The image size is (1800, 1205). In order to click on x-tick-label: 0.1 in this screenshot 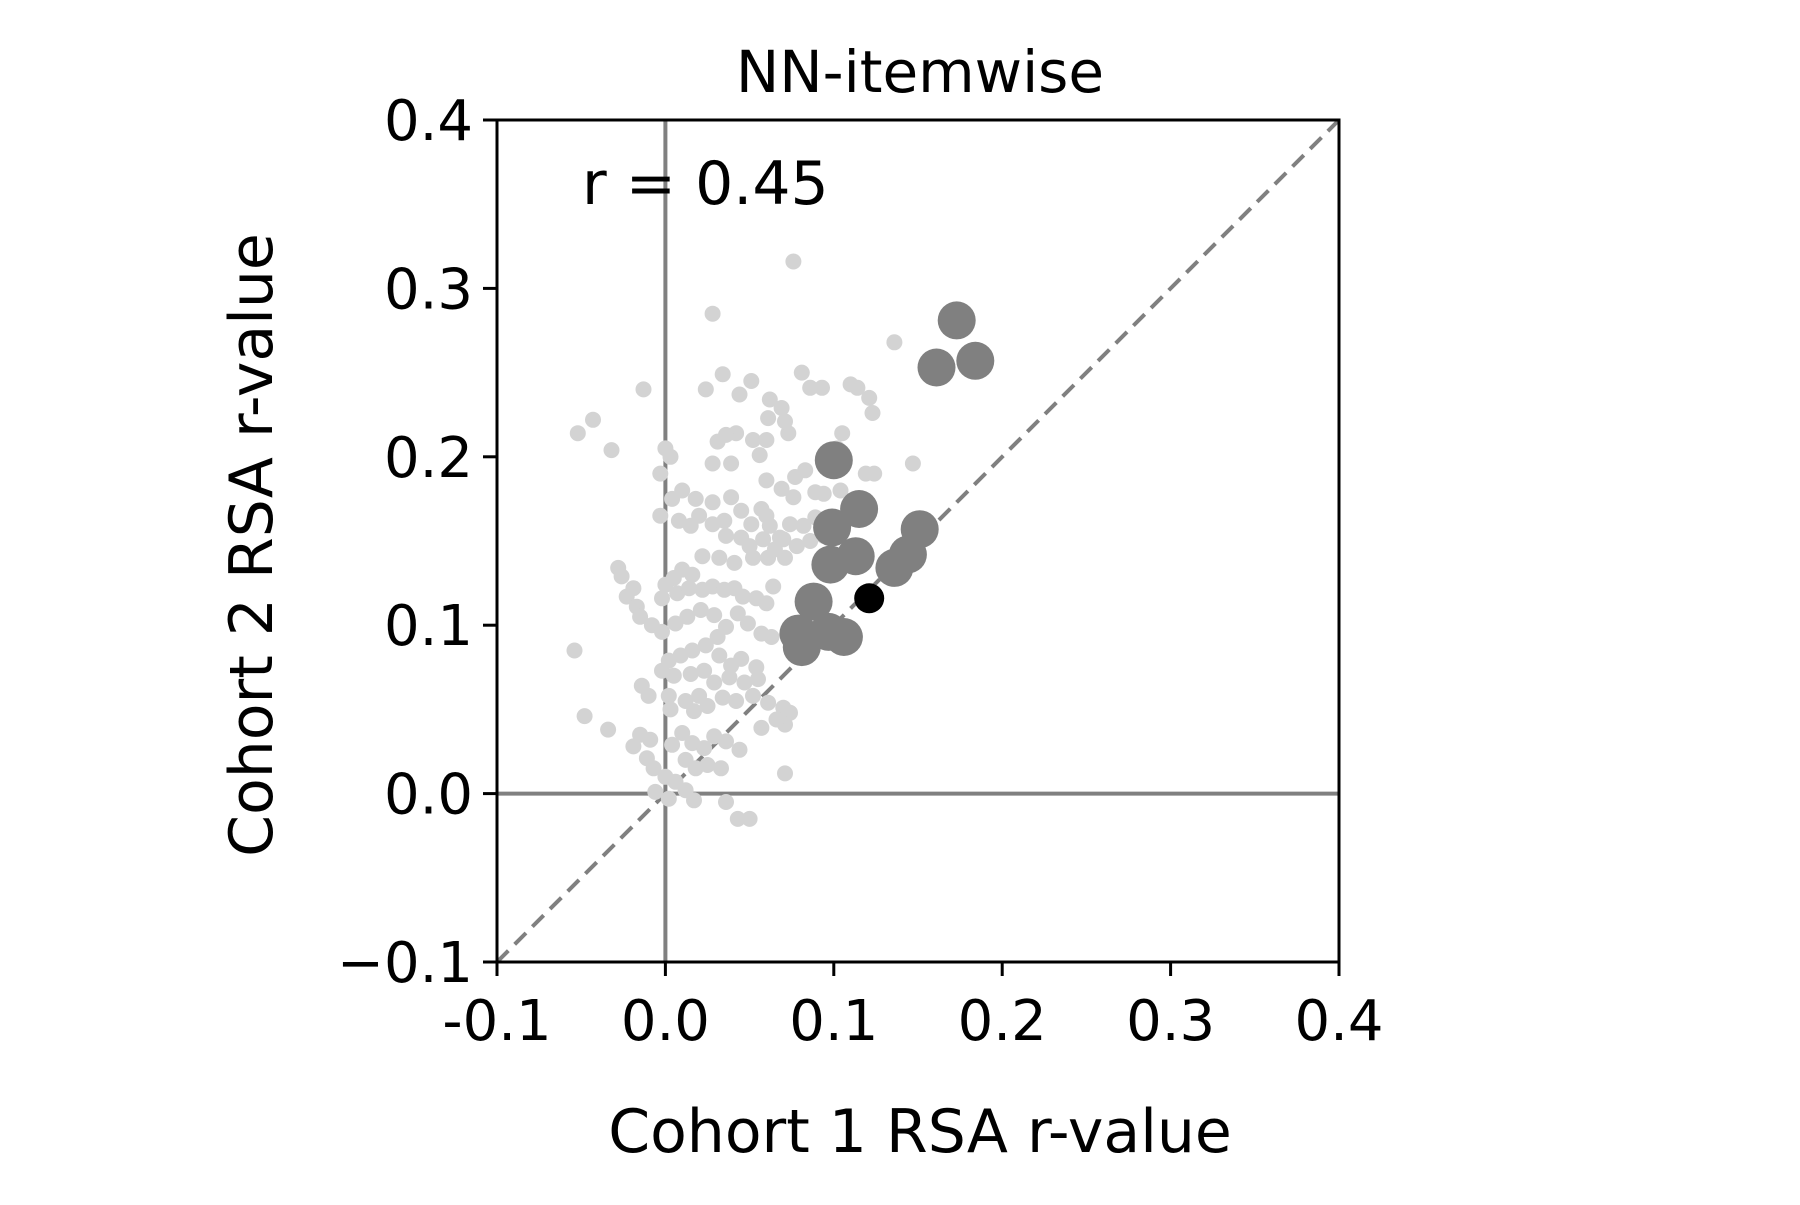, I will do `click(833, 1021)`.